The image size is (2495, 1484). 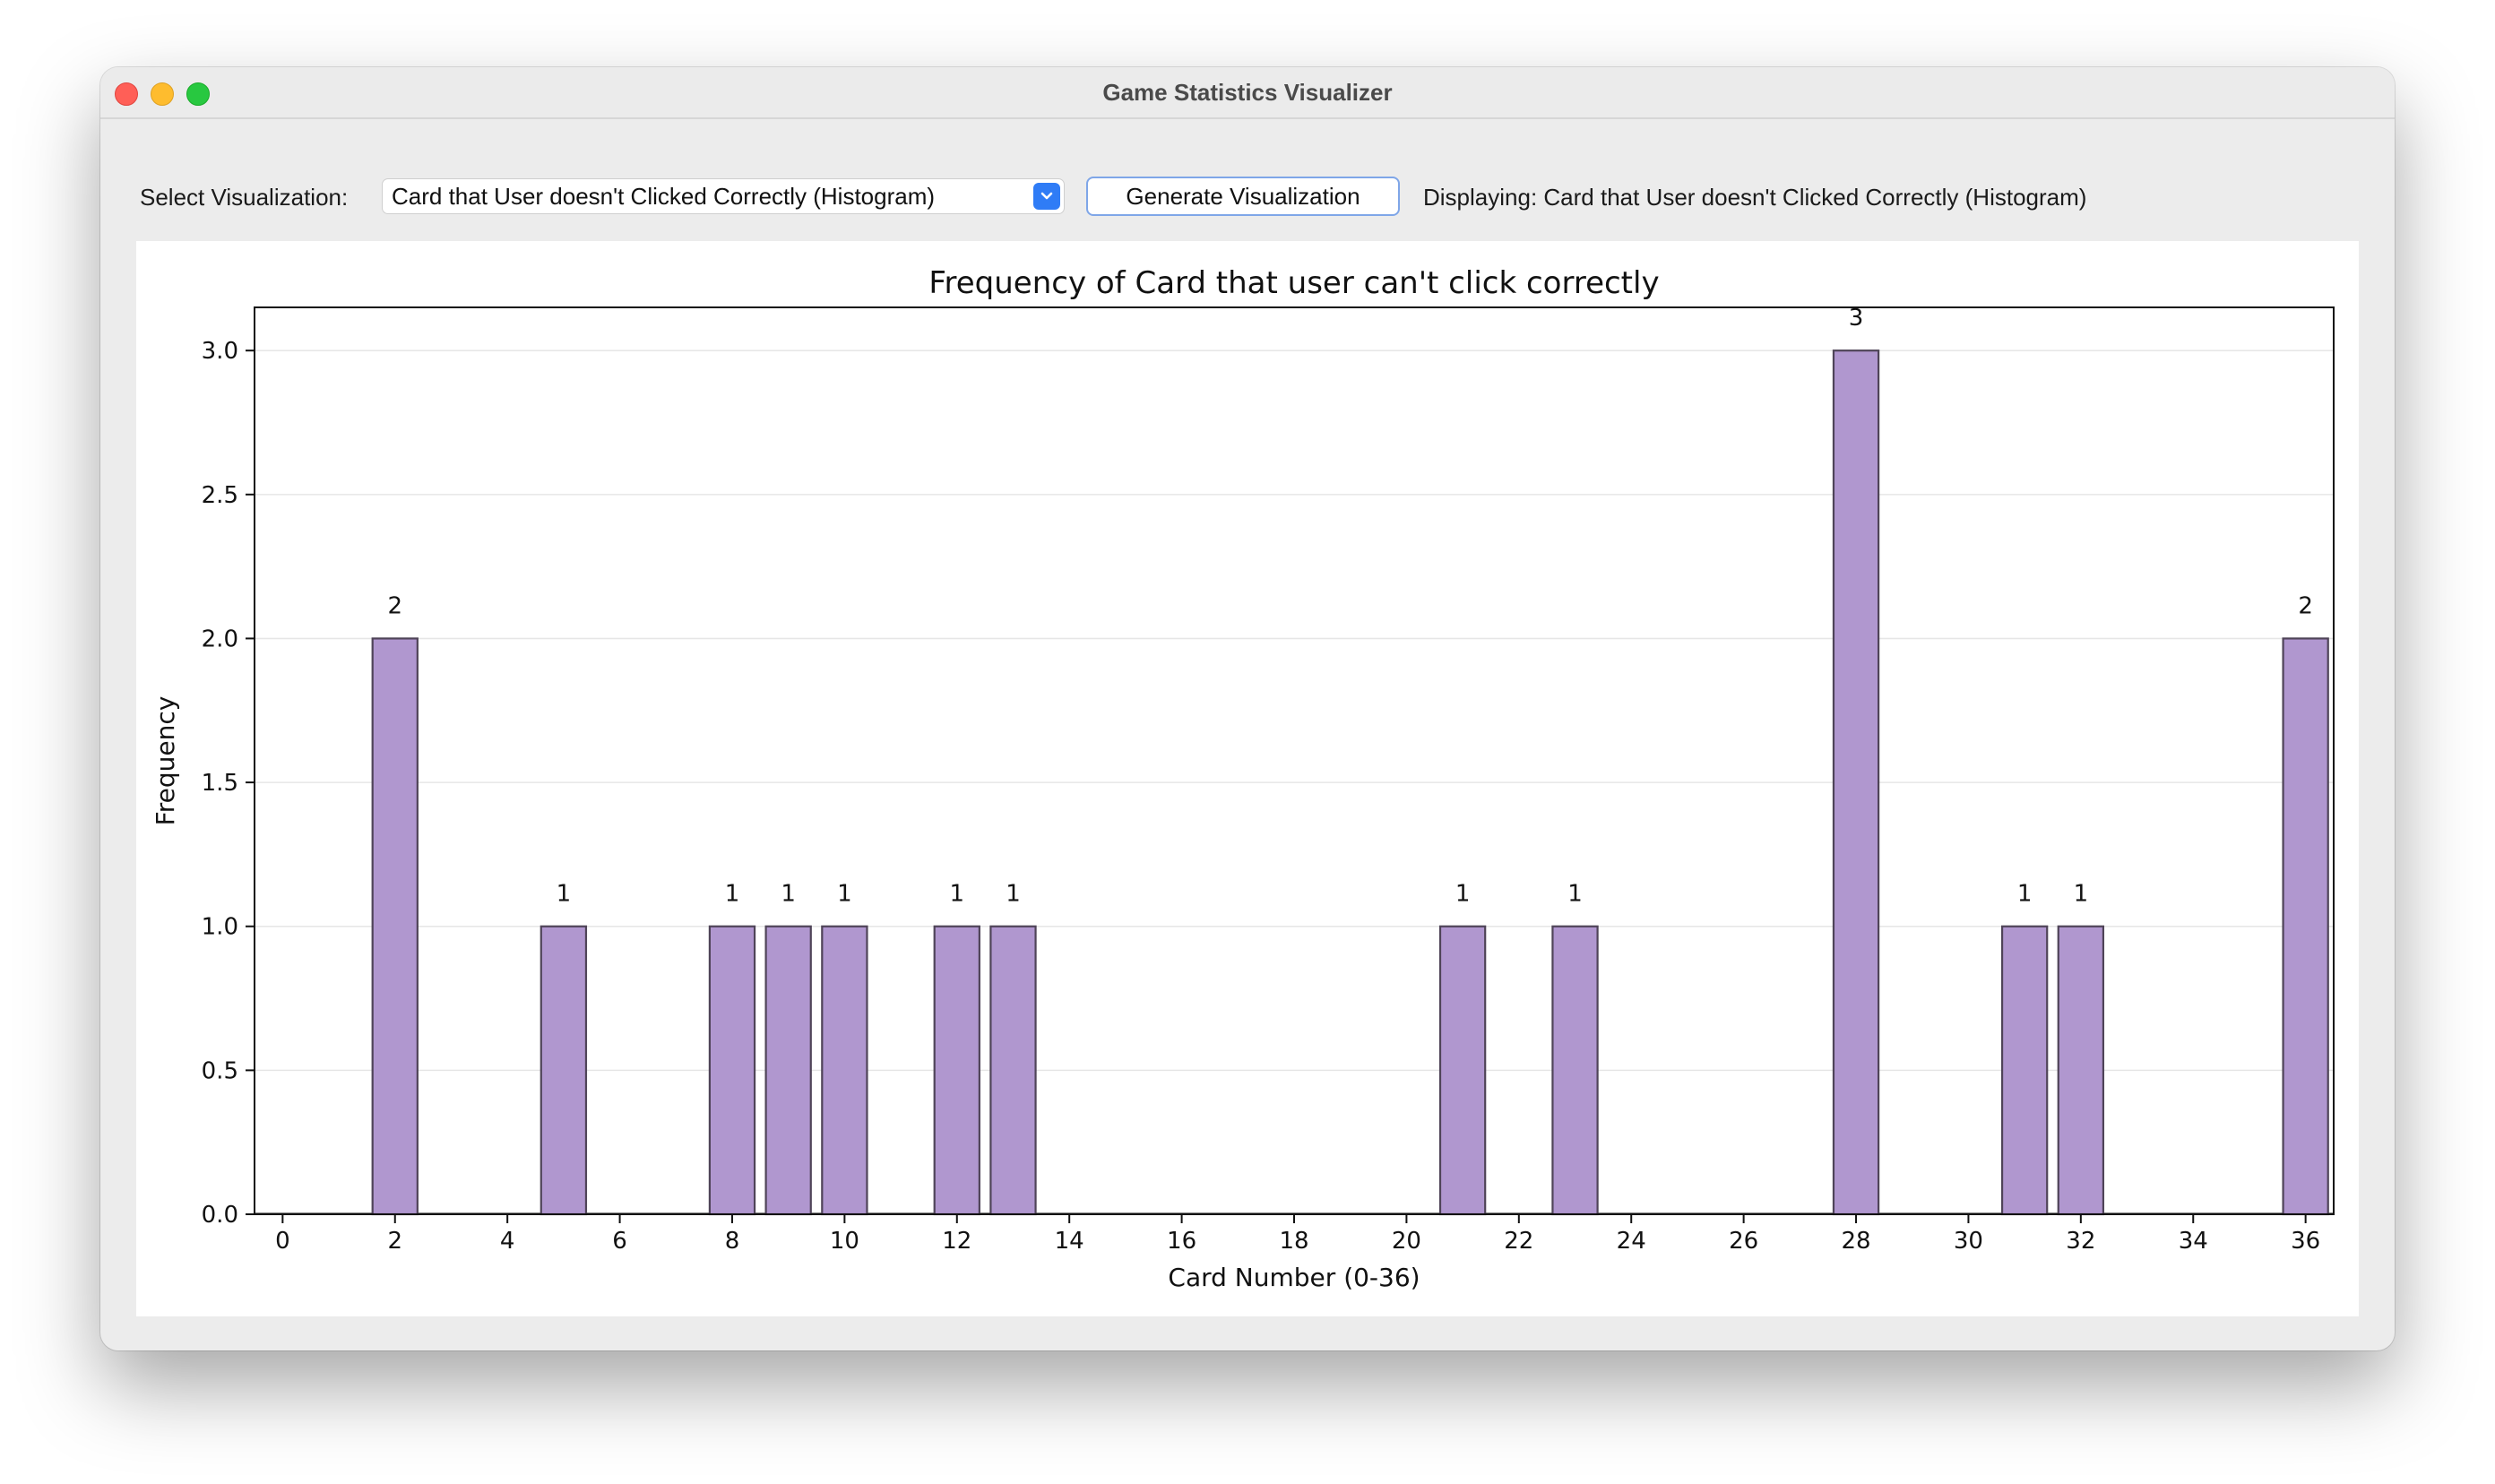 What do you see at coordinates (2305, 1241) in the screenshot?
I see `x-tick-label: 36` at bounding box center [2305, 1241].